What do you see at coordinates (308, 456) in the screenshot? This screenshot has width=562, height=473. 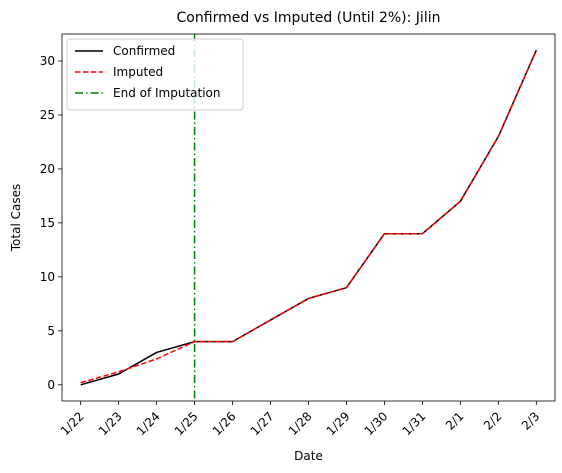 I see `x-axis-label: Date` at bounding box center [308, 456].